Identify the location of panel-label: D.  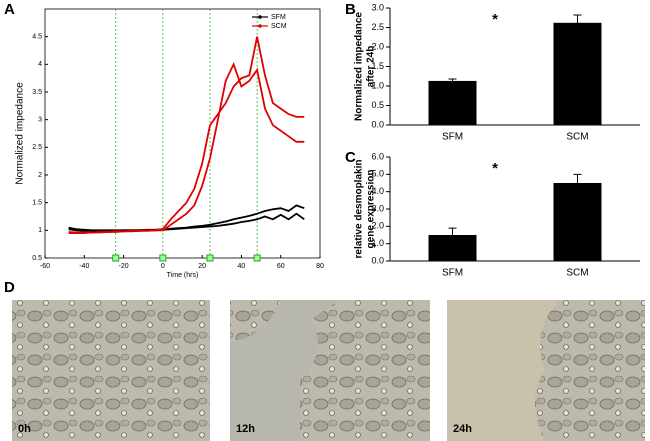
(9, 287).